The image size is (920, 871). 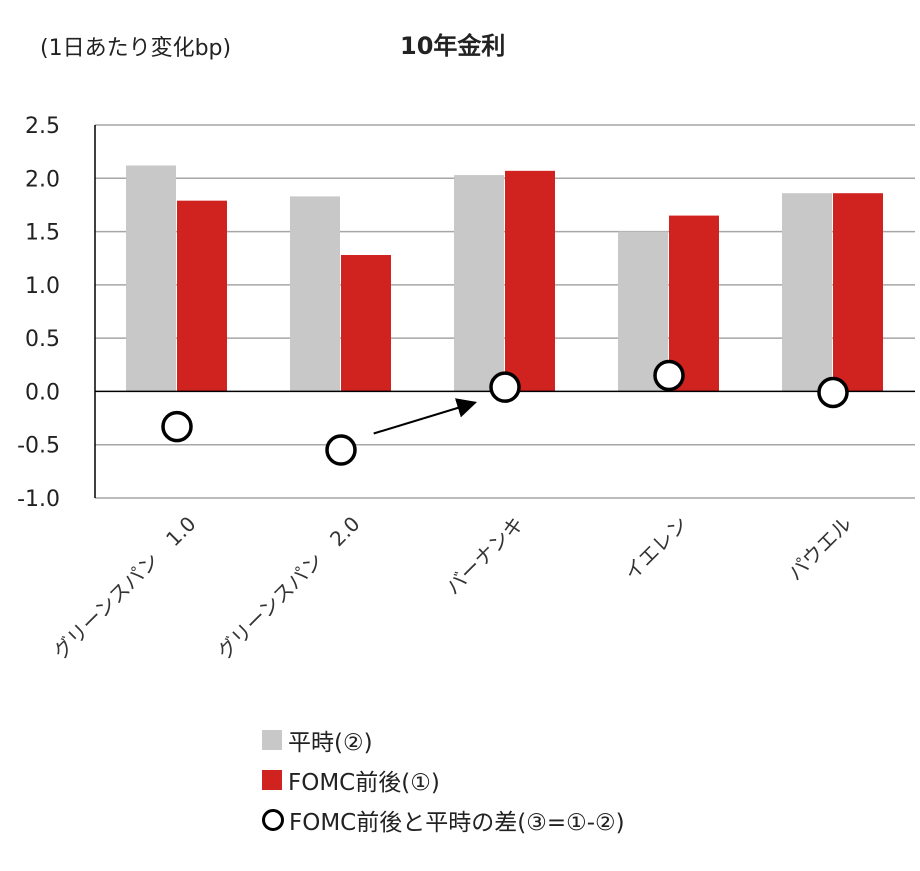 What do you see at coordinates (124, 588) in the screenshot?
I see `x-tick-label: グリーンスパン 1.0` at bounding box center [124, 588].